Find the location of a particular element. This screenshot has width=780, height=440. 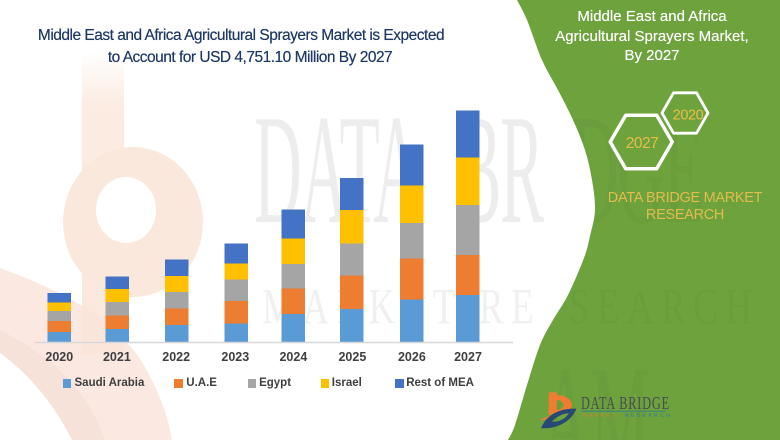

svg-text: SEARCH is located at coordinates (664, 306).